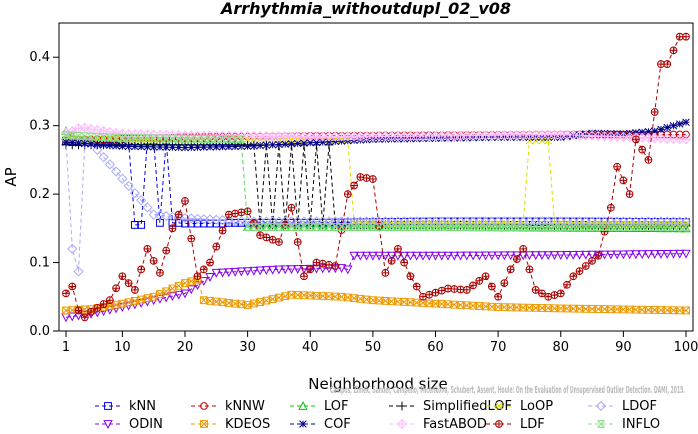 The height and width of the screenshot is (434, 698). I want to click on legend-label: LOF, so click(336, 406).